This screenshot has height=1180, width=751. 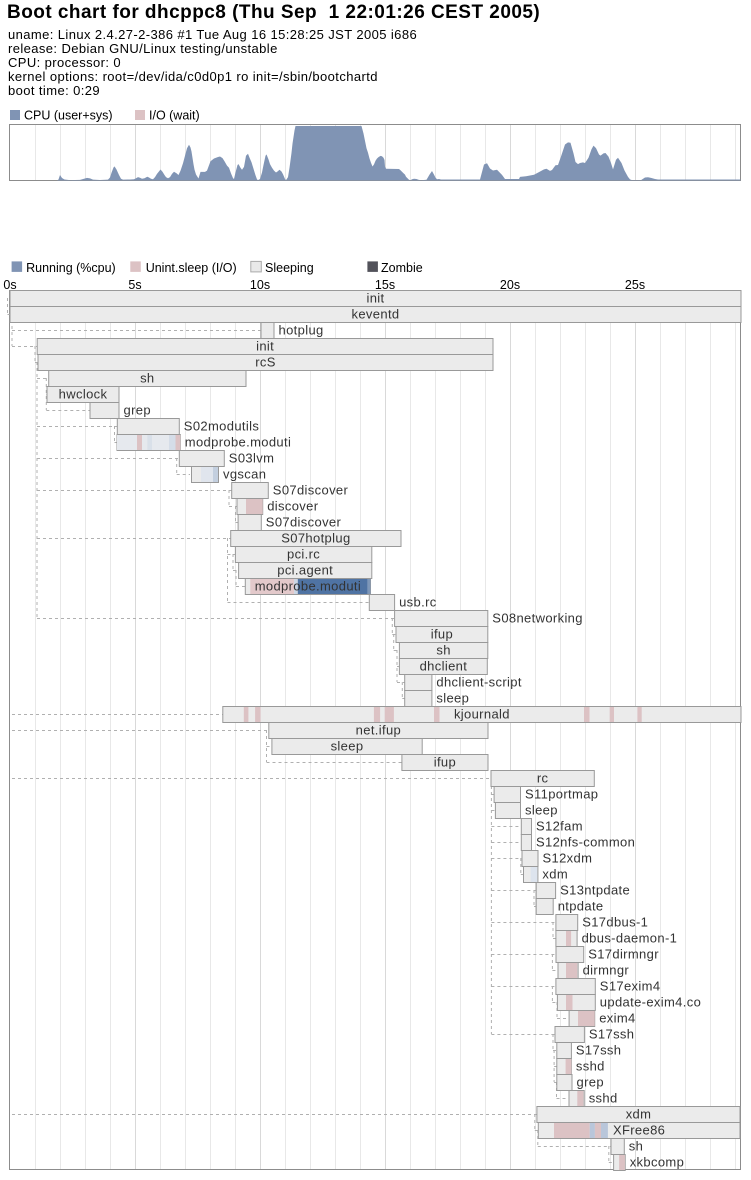 I want to click on svg-text: 0s, so click(x=9, y=285).